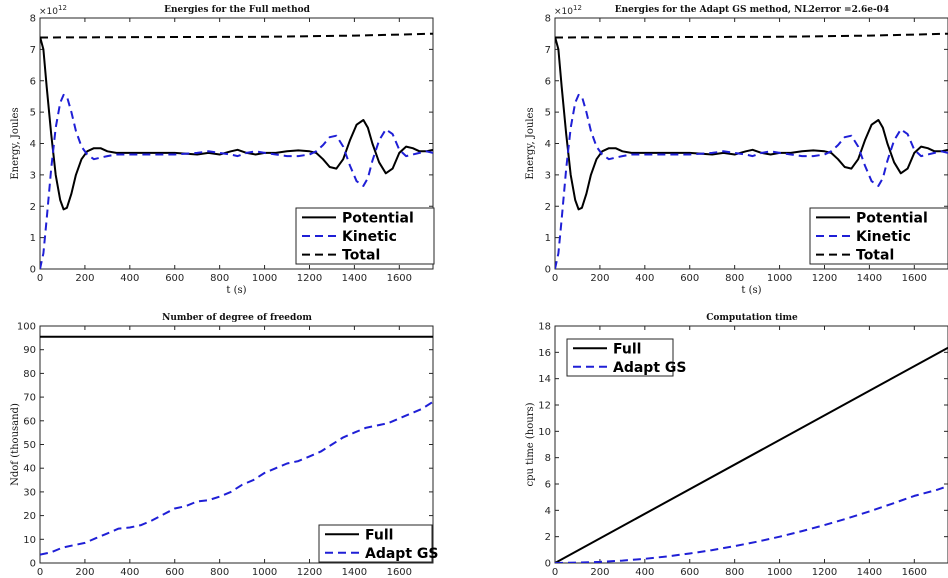 This screenshot has width=948, height=578. Describe the element at coordinates (264, 278) in the screenshot. I see `x-tick-label: 1000` at that location.